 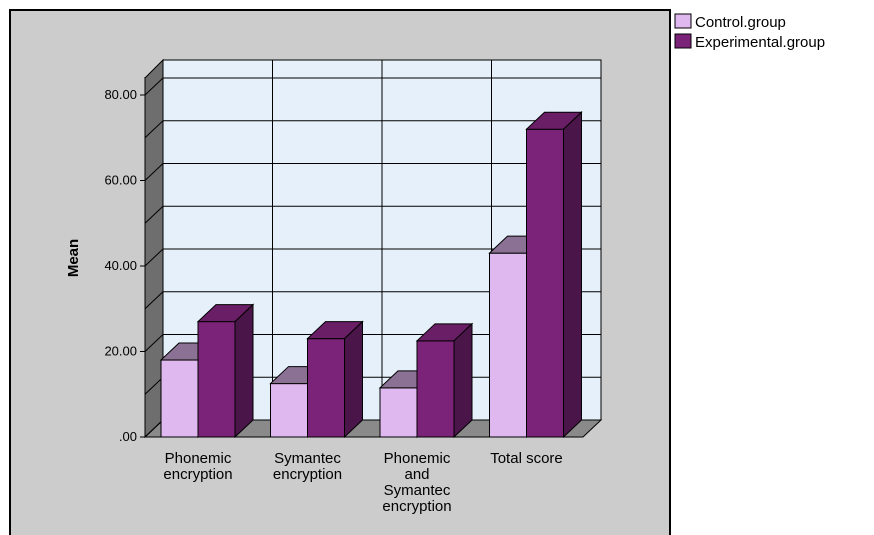 What do you see at coordinates (120, 265) in the screenshot?
I see `y-tick-label: 40.00` at bounding box center [120, 265].